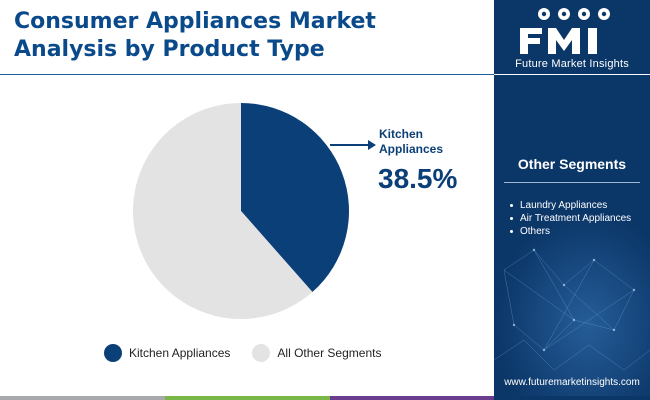 Image resolution: width=650 pixels, height=400 pixels. What do you see at coordinates (261, 353) in the screenshot?
I see `legend-swatch-all-other-segments` at bounding box center [261, 353].